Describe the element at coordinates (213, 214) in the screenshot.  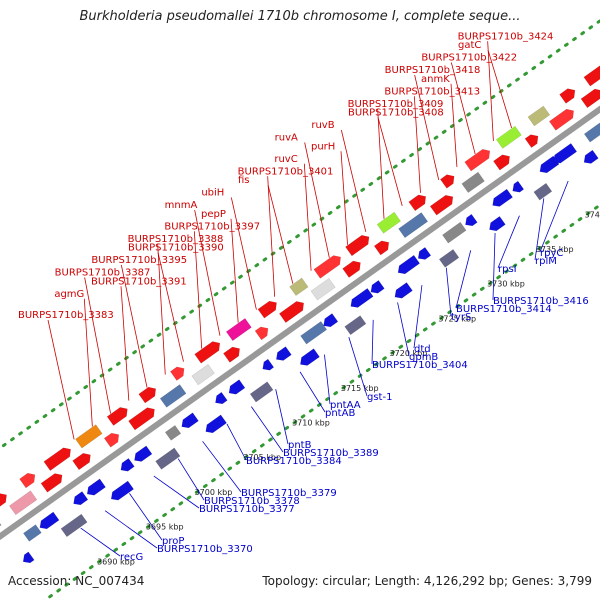
I see `forward-gene-label: pepP` at that location.